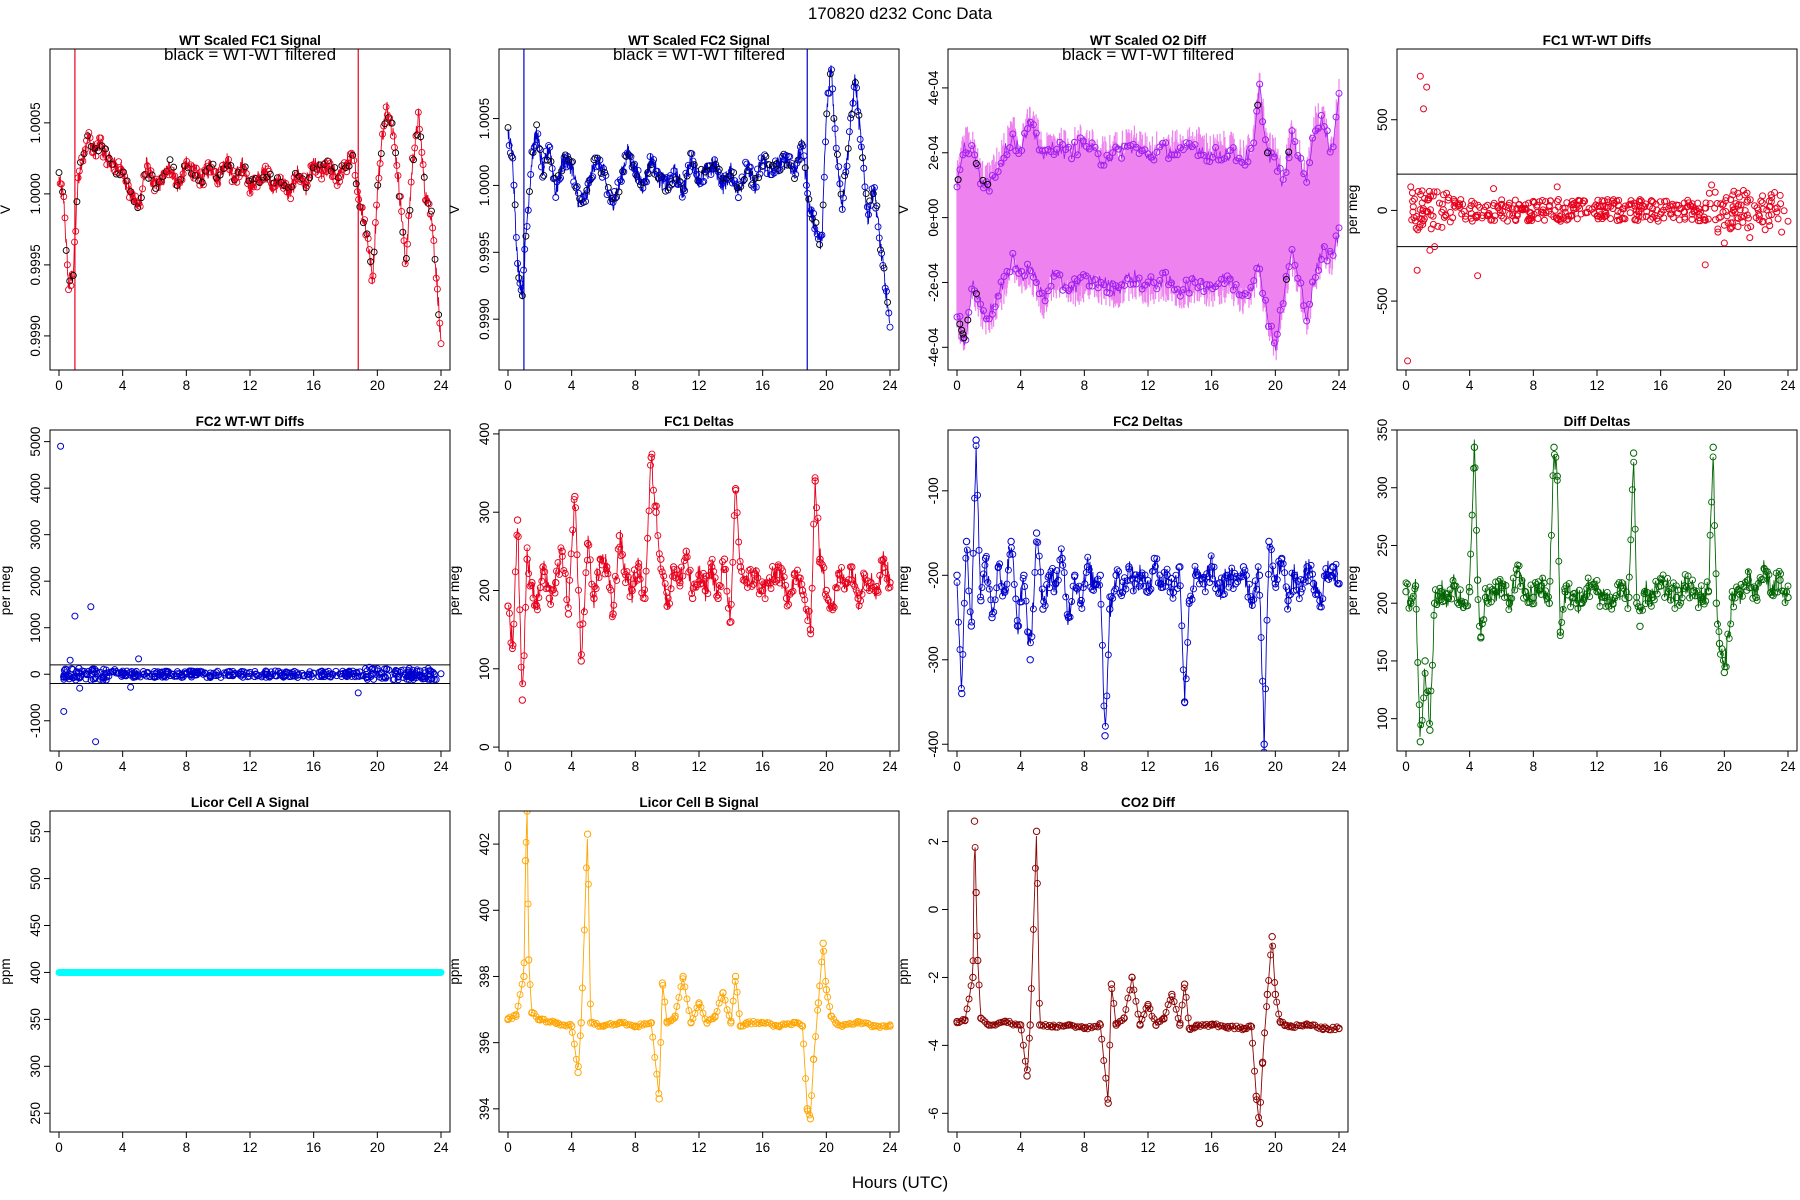  Describe the element at coordinates (933, 152) in the screenshot. I see `y-tick-label: 2e-04` at that location.